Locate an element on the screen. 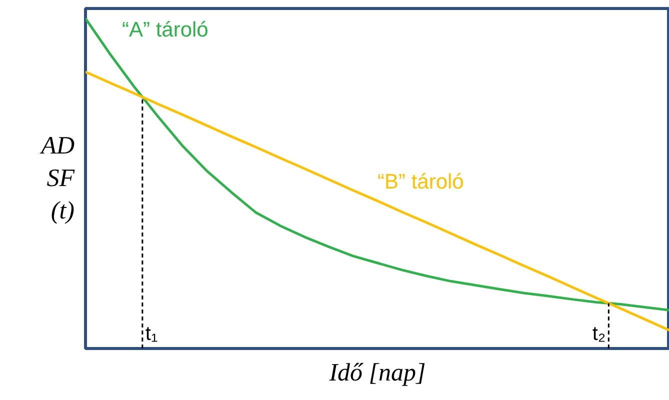 Image resolution: width=669 pixels, height=400 pixels. annotation: t₁ is located at coordinates (151, 334).